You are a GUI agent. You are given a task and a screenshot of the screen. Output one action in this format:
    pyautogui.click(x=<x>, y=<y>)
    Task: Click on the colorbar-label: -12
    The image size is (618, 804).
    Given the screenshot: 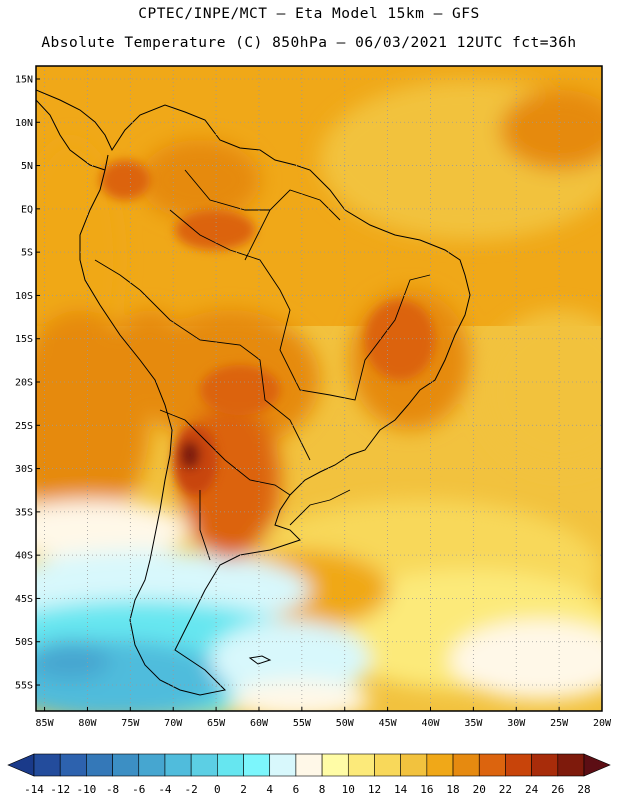 What is the action you would take?
    pyautogui.click(x=60, y=789)
    